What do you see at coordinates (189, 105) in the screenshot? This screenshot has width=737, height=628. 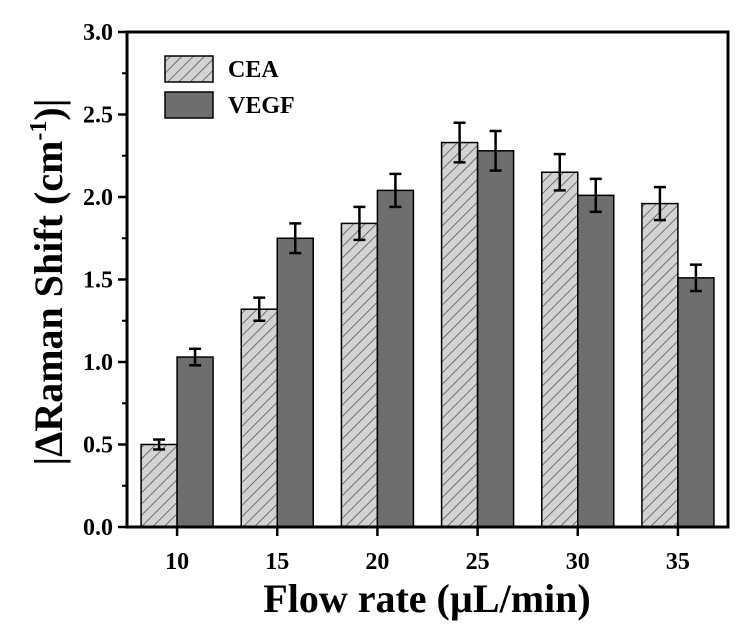 I see `legend-swatch-vegf` at bounding box center [189, 105].